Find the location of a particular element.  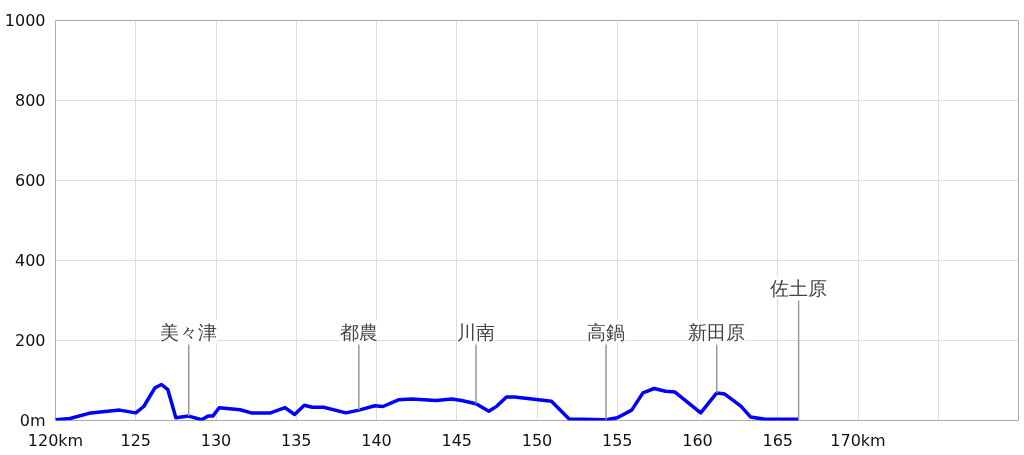

annotation: 高鍋 is located at coordinates (606, 331).